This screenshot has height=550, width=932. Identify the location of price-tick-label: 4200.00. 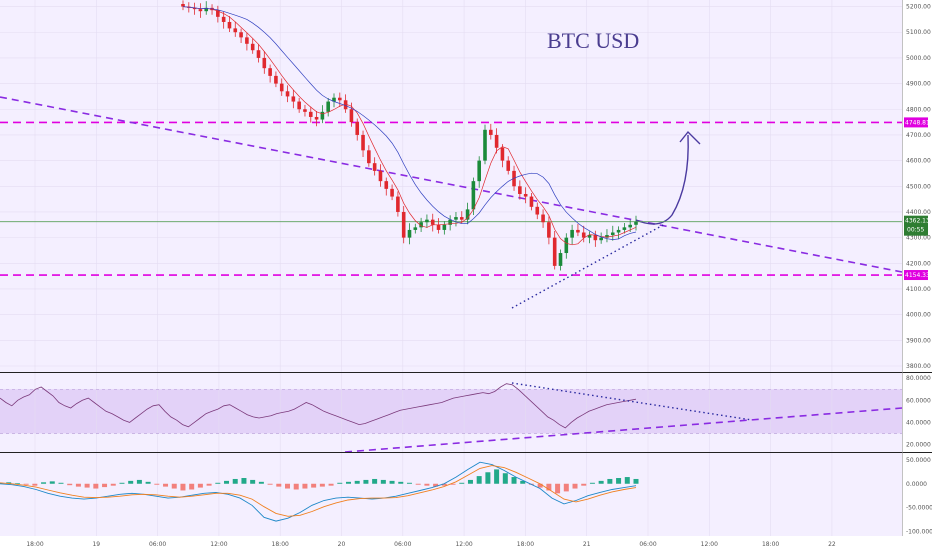
(918, 263).